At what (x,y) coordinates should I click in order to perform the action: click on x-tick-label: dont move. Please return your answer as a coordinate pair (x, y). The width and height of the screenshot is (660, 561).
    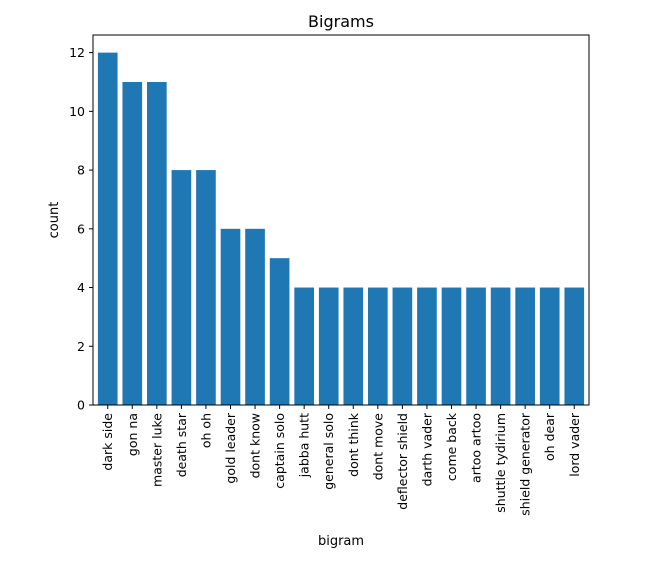
    Looking at the image, I should click on (377, 447).